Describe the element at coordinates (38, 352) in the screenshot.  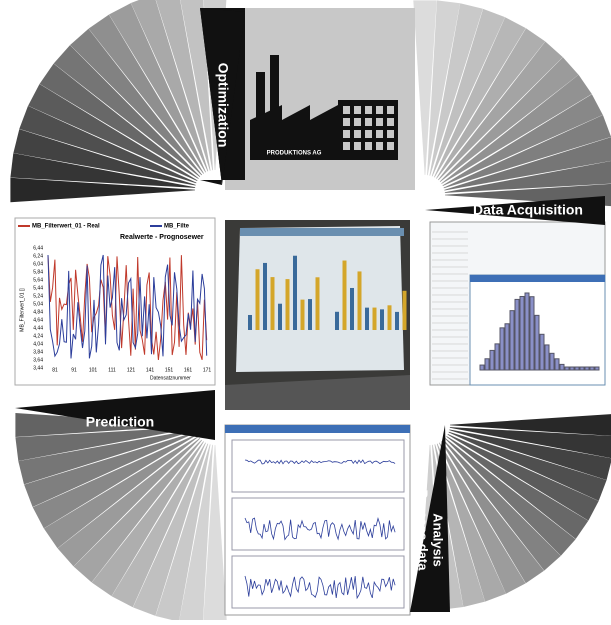
I see `y-tick-label: 3,84` at that location.